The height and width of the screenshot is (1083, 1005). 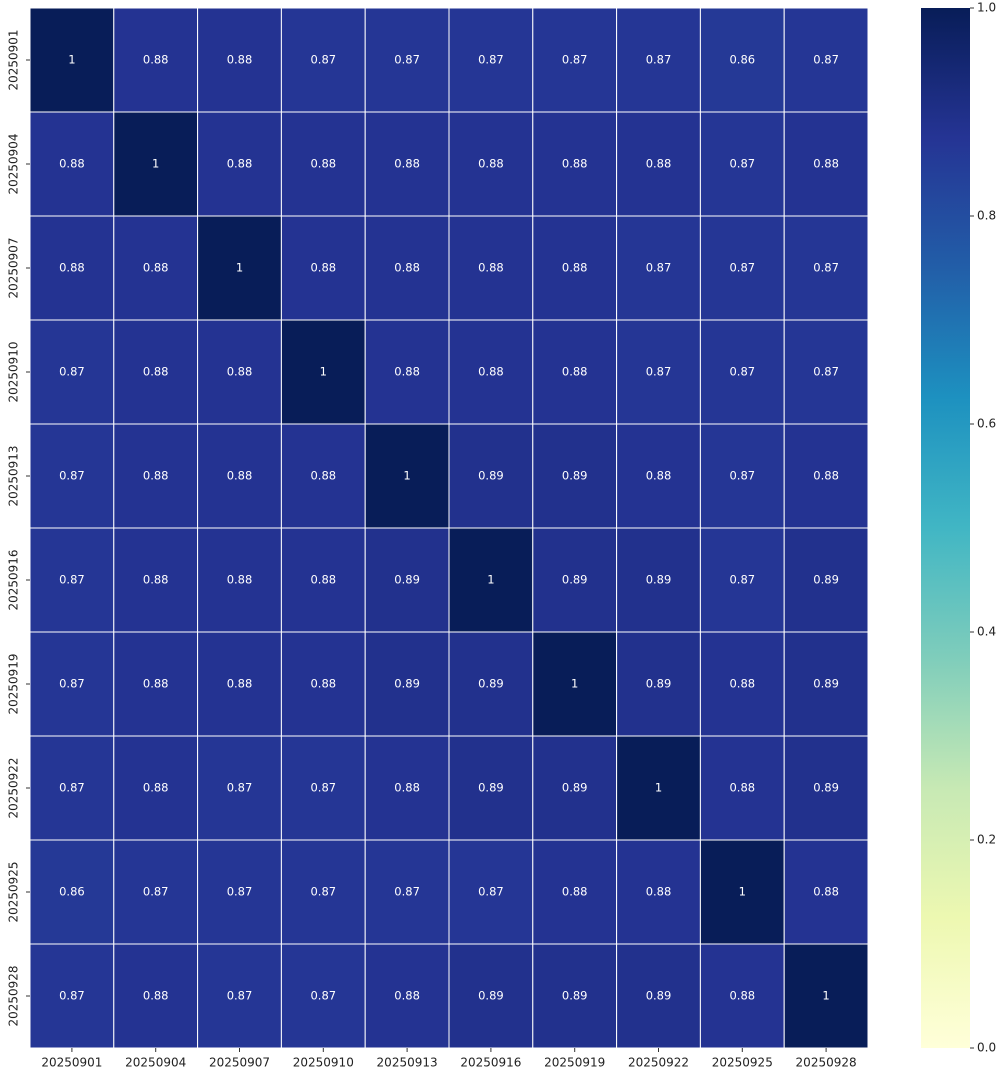 I want to click on x-tick-label: 20250919, so click(x=574, y=1063).